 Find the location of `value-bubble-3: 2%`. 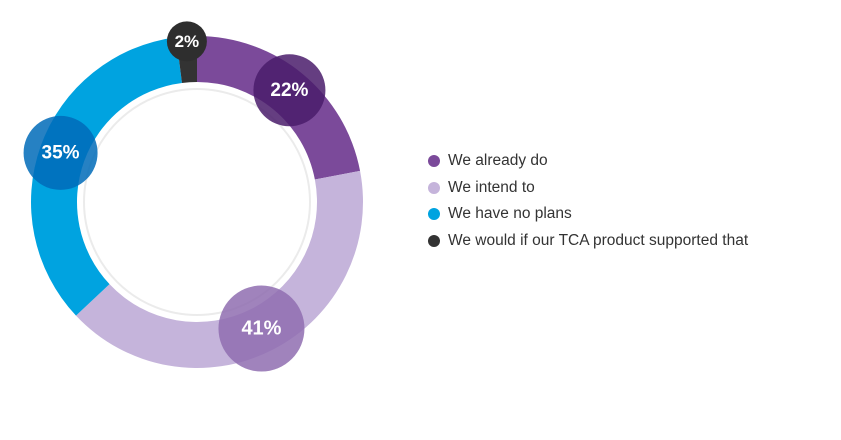

value-bubble-3: 2% is located at coordinates (186, 41).